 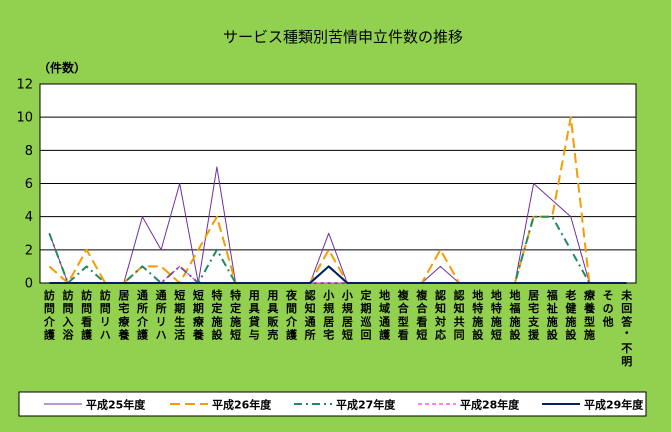 What do you see at coordinates (626, 295) in the screenshot?
I see `svg-text: 未` at bounding box center [626, 295].